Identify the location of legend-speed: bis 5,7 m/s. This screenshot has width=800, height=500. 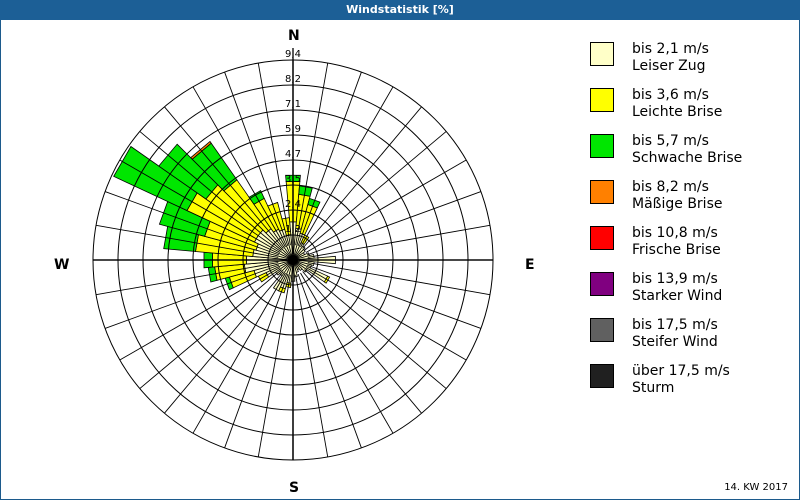
(670, 141).